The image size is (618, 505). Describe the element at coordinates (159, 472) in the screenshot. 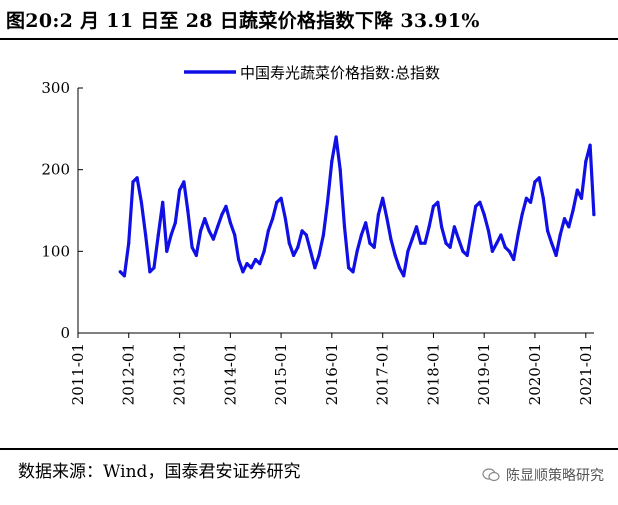

I see `data-source-note: 数据来源：Wind，国泰君安证券研究` at that location.